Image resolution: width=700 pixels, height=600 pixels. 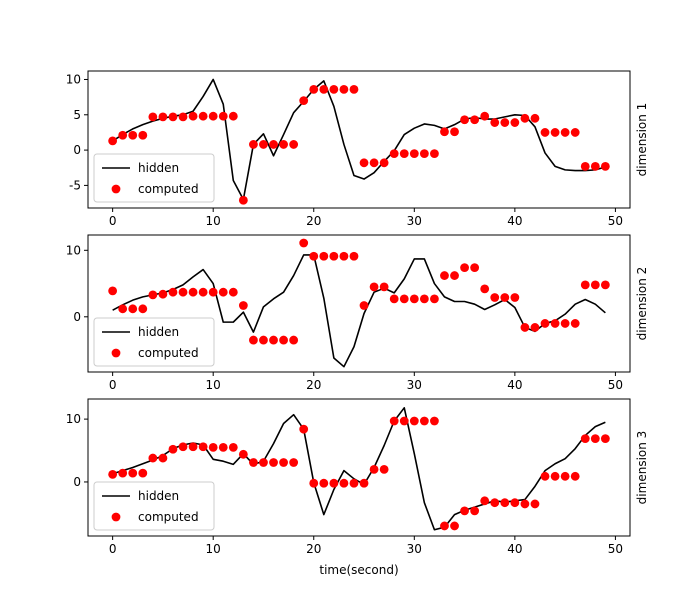 I want to click on x-tick-label: 50, so click(x=615, y=221).